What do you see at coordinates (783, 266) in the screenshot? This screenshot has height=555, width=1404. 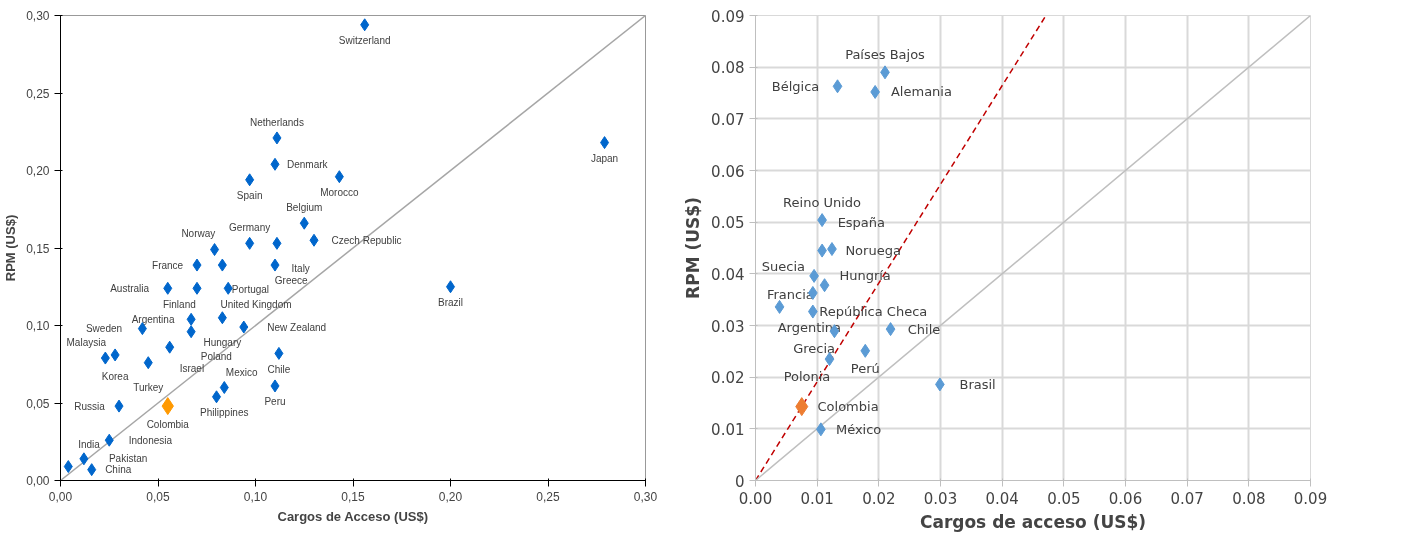 I see `annotation: Suecia` at bounding box center [783, 266].